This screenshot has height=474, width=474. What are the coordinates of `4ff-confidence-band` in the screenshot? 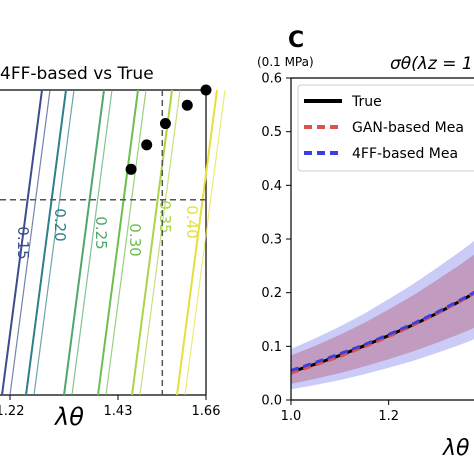 It's located at (382, 315).